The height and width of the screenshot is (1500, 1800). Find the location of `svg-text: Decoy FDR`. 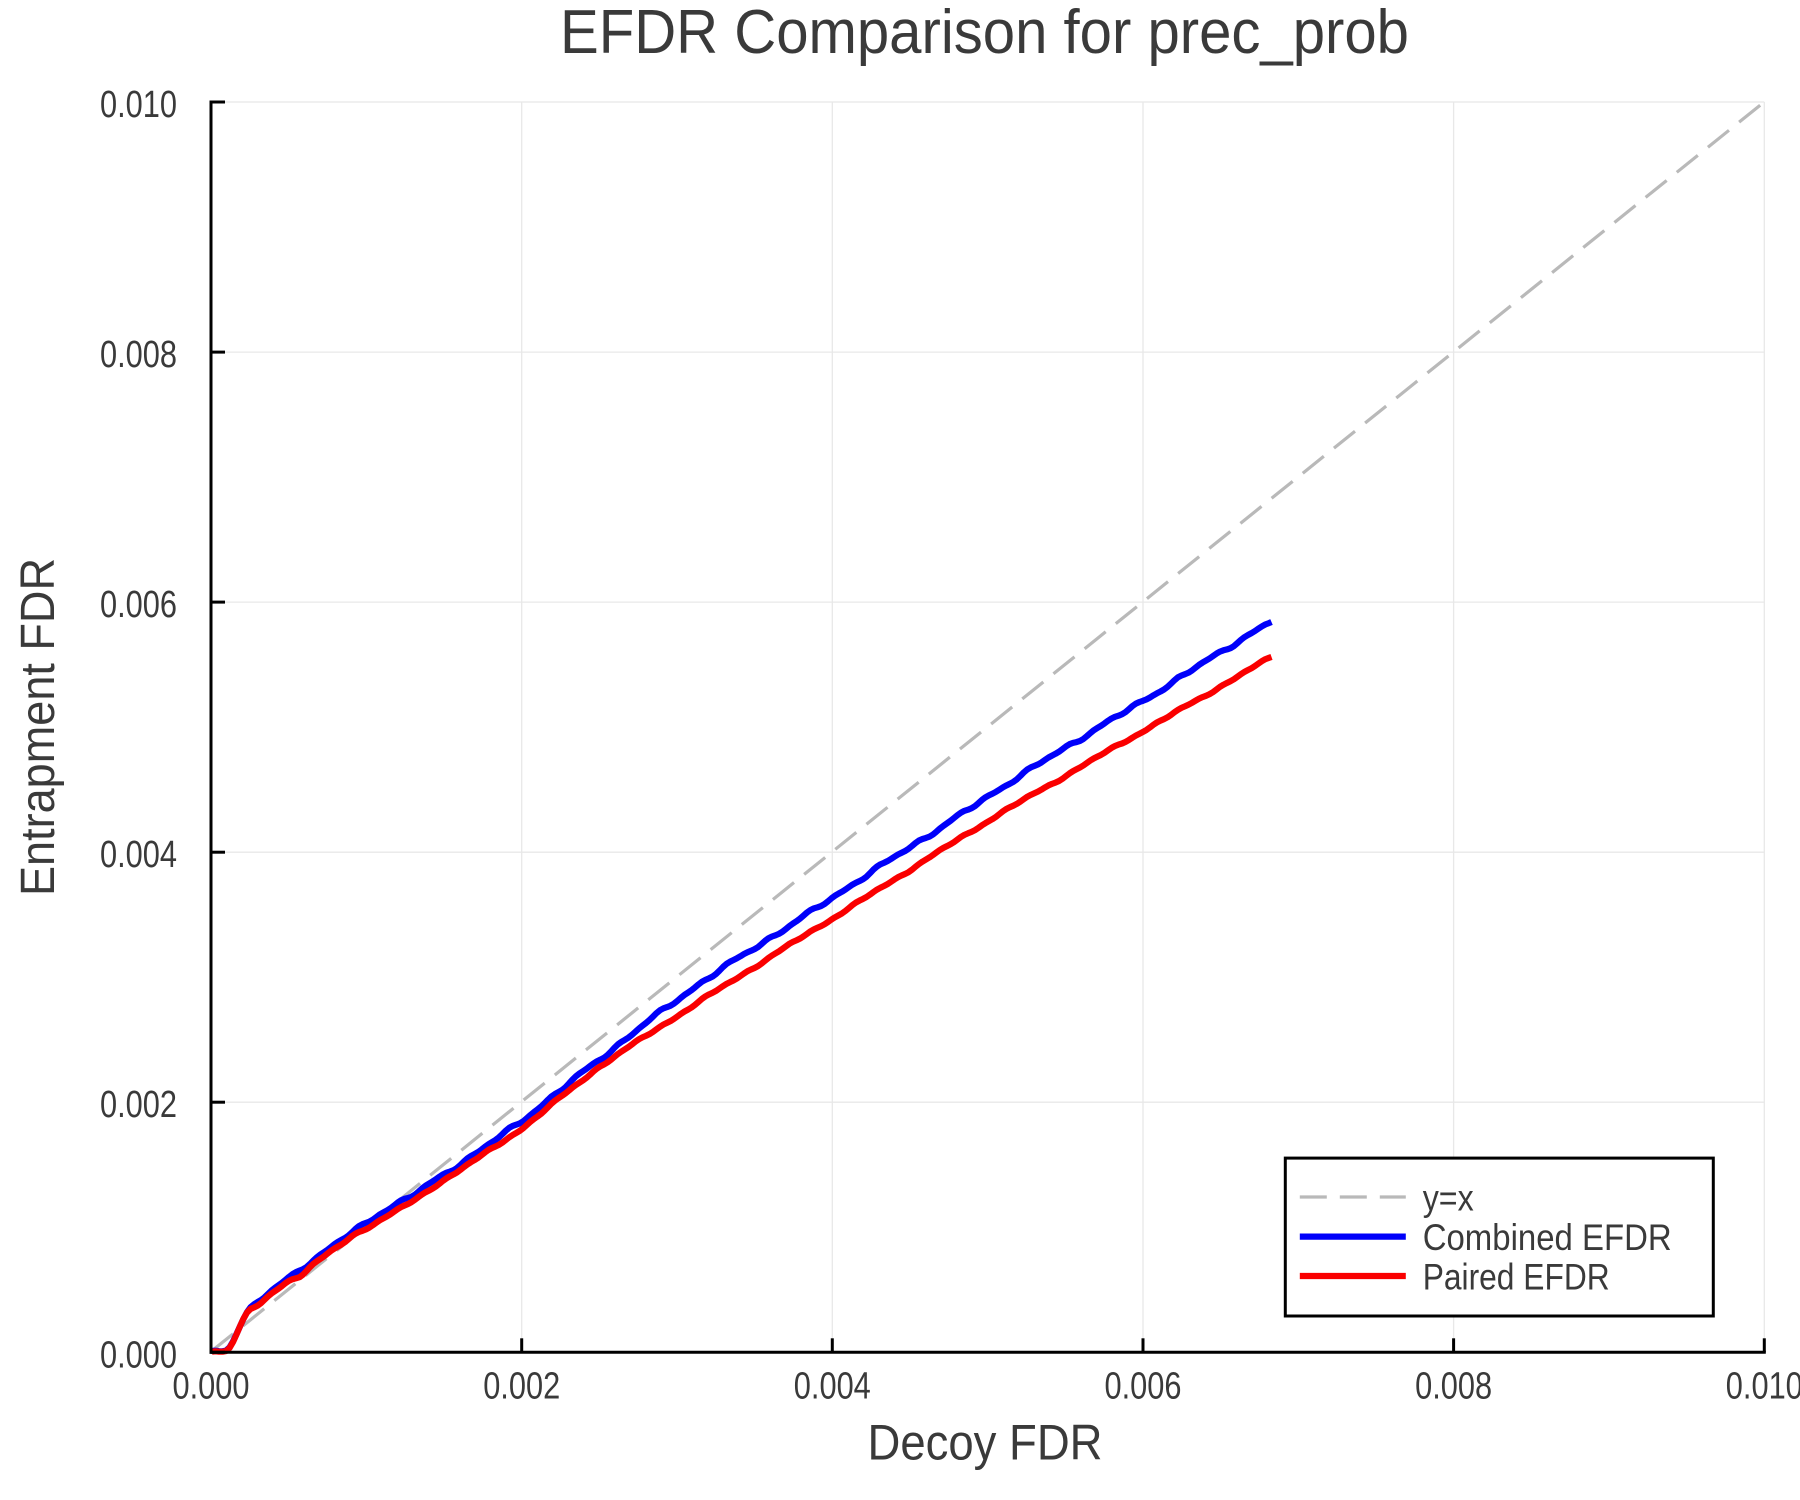

svg-text: Decoy FDR is located at coordinates (985, 1443).